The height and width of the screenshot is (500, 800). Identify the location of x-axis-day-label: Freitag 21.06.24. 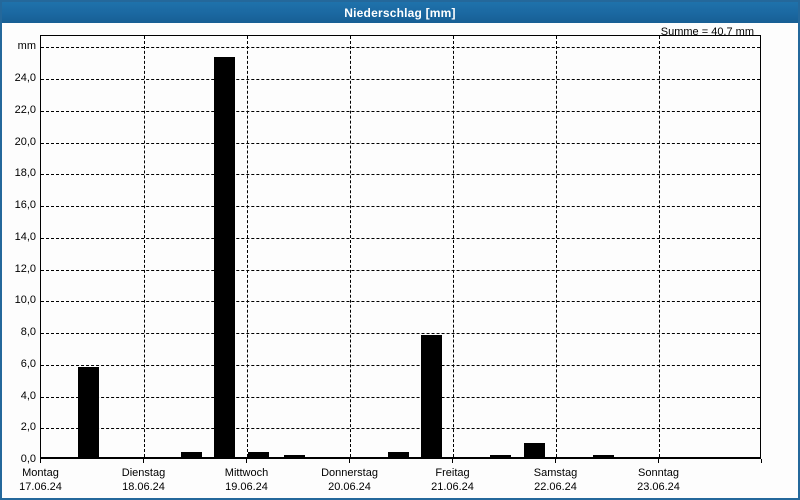
(453, 480).